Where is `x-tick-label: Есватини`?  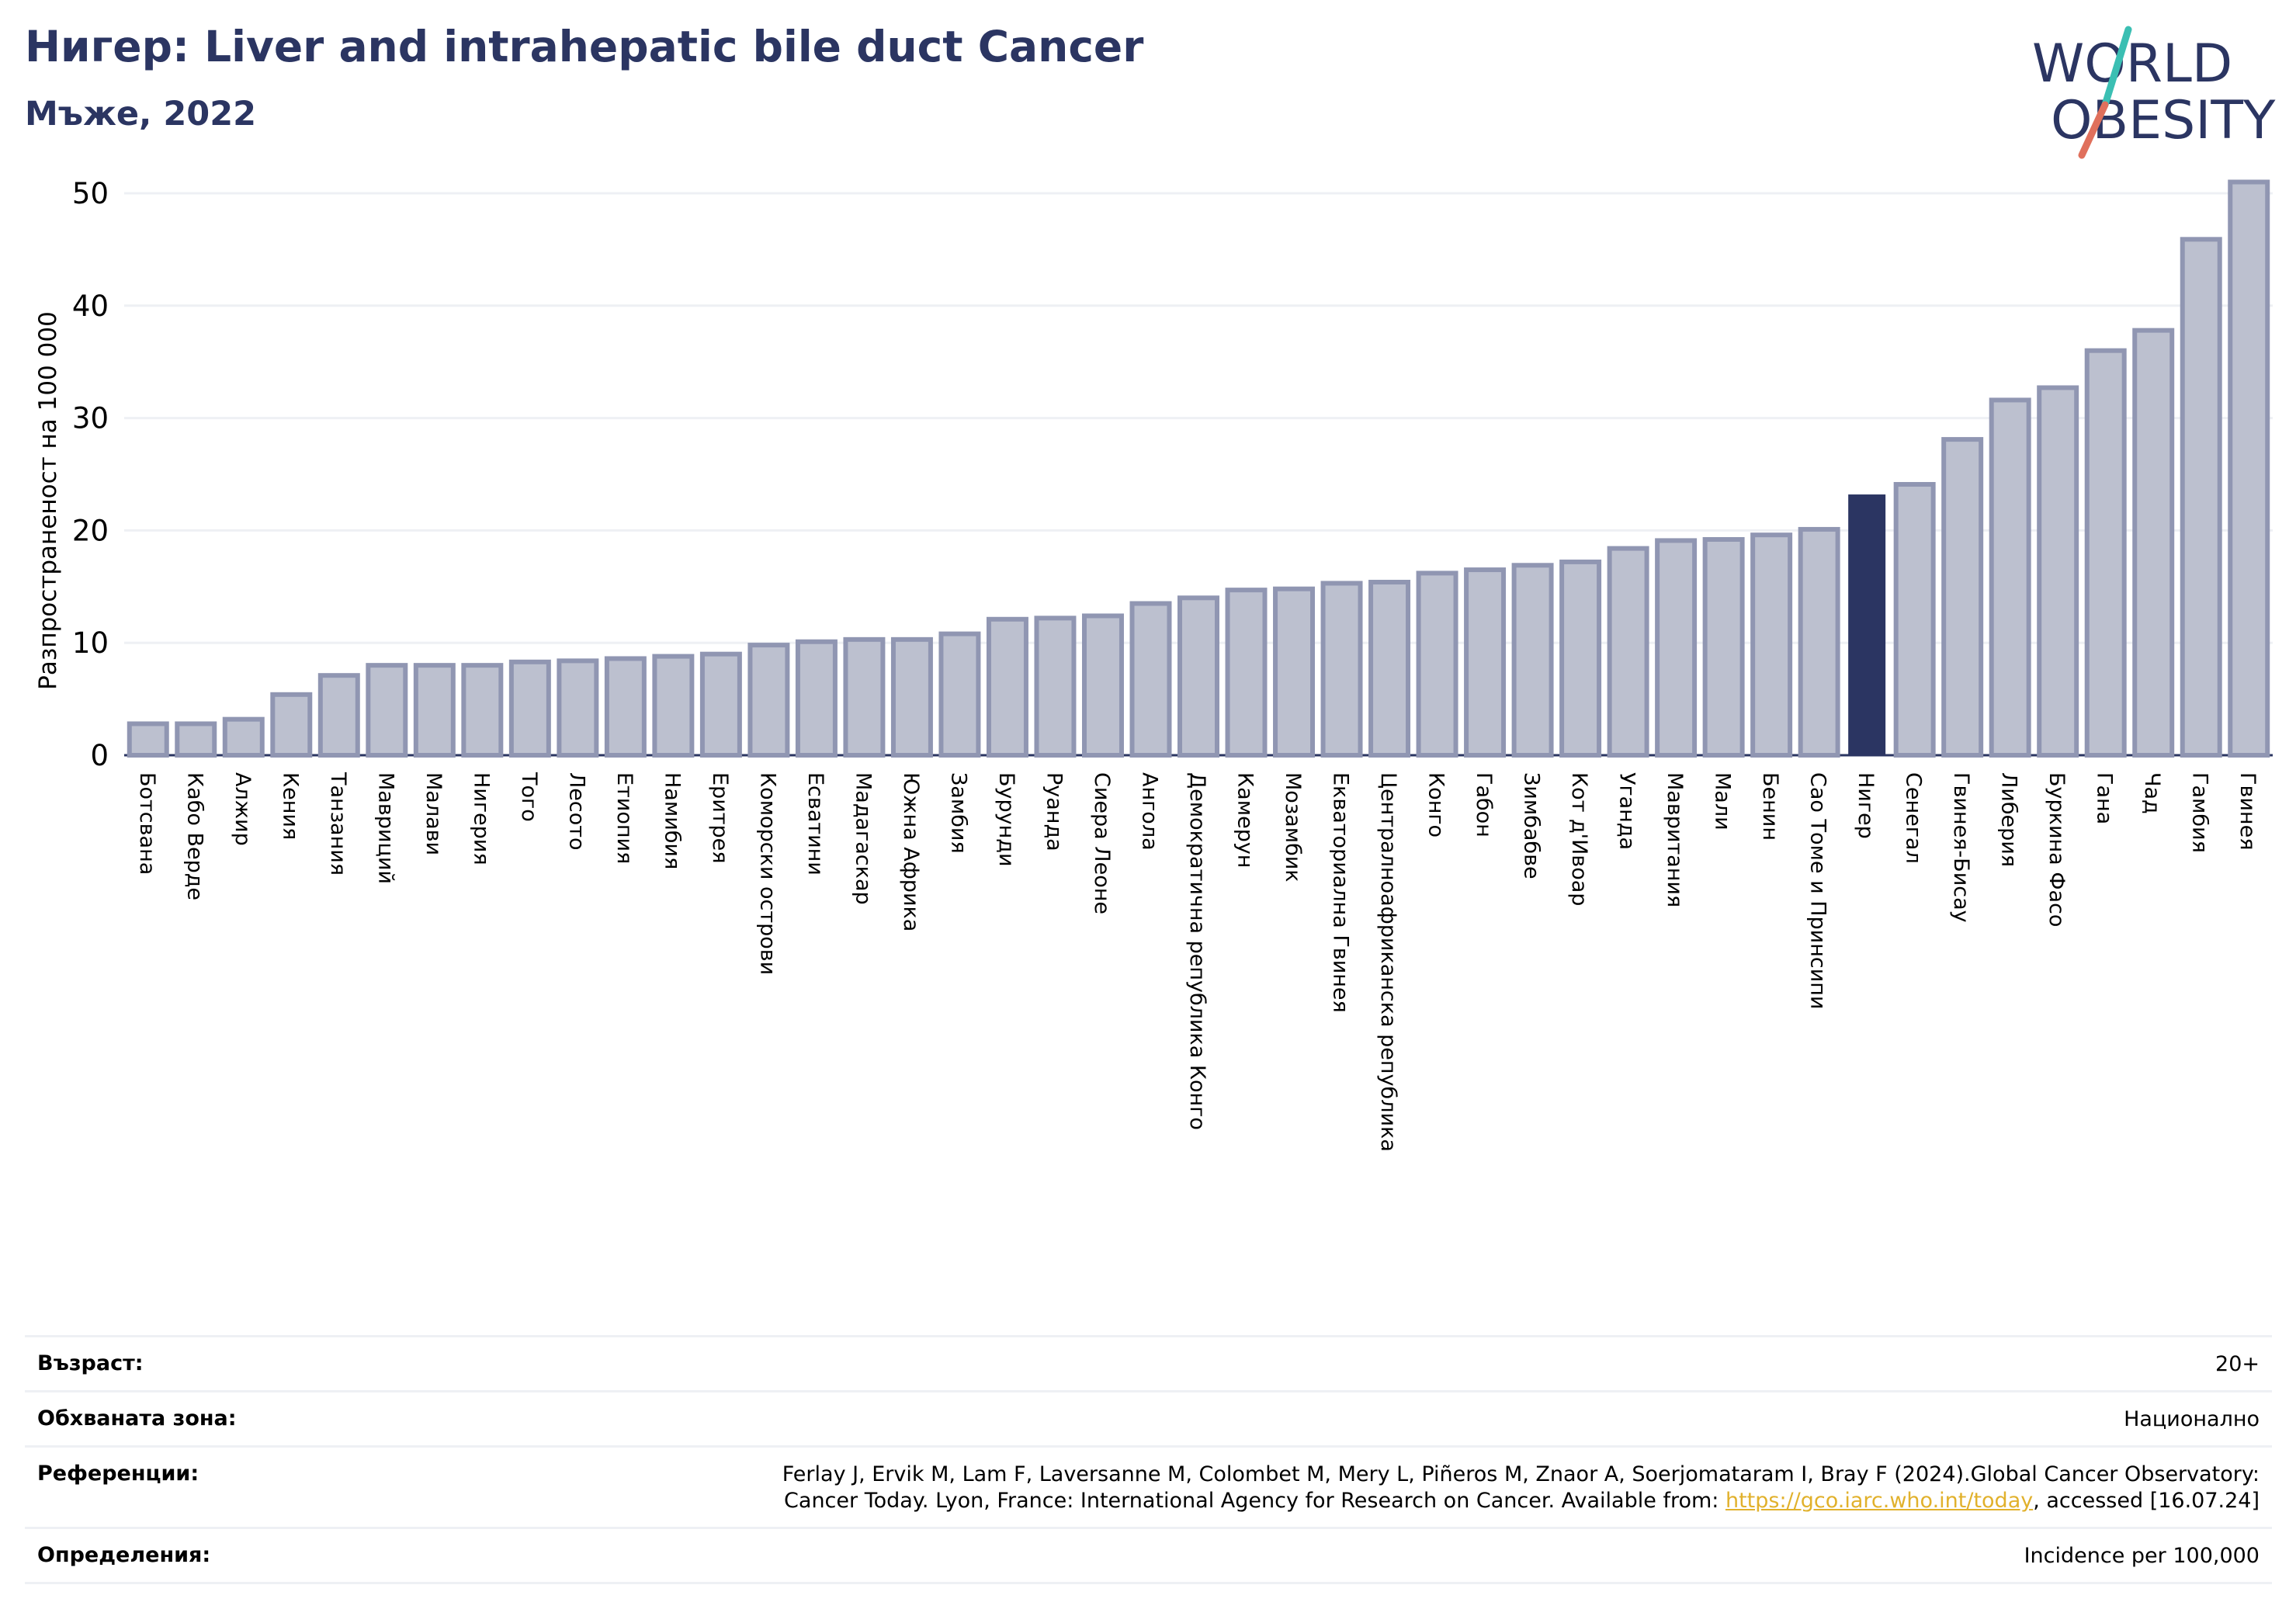 x-tick-label: Есватини is located at coordinates (815, 824).